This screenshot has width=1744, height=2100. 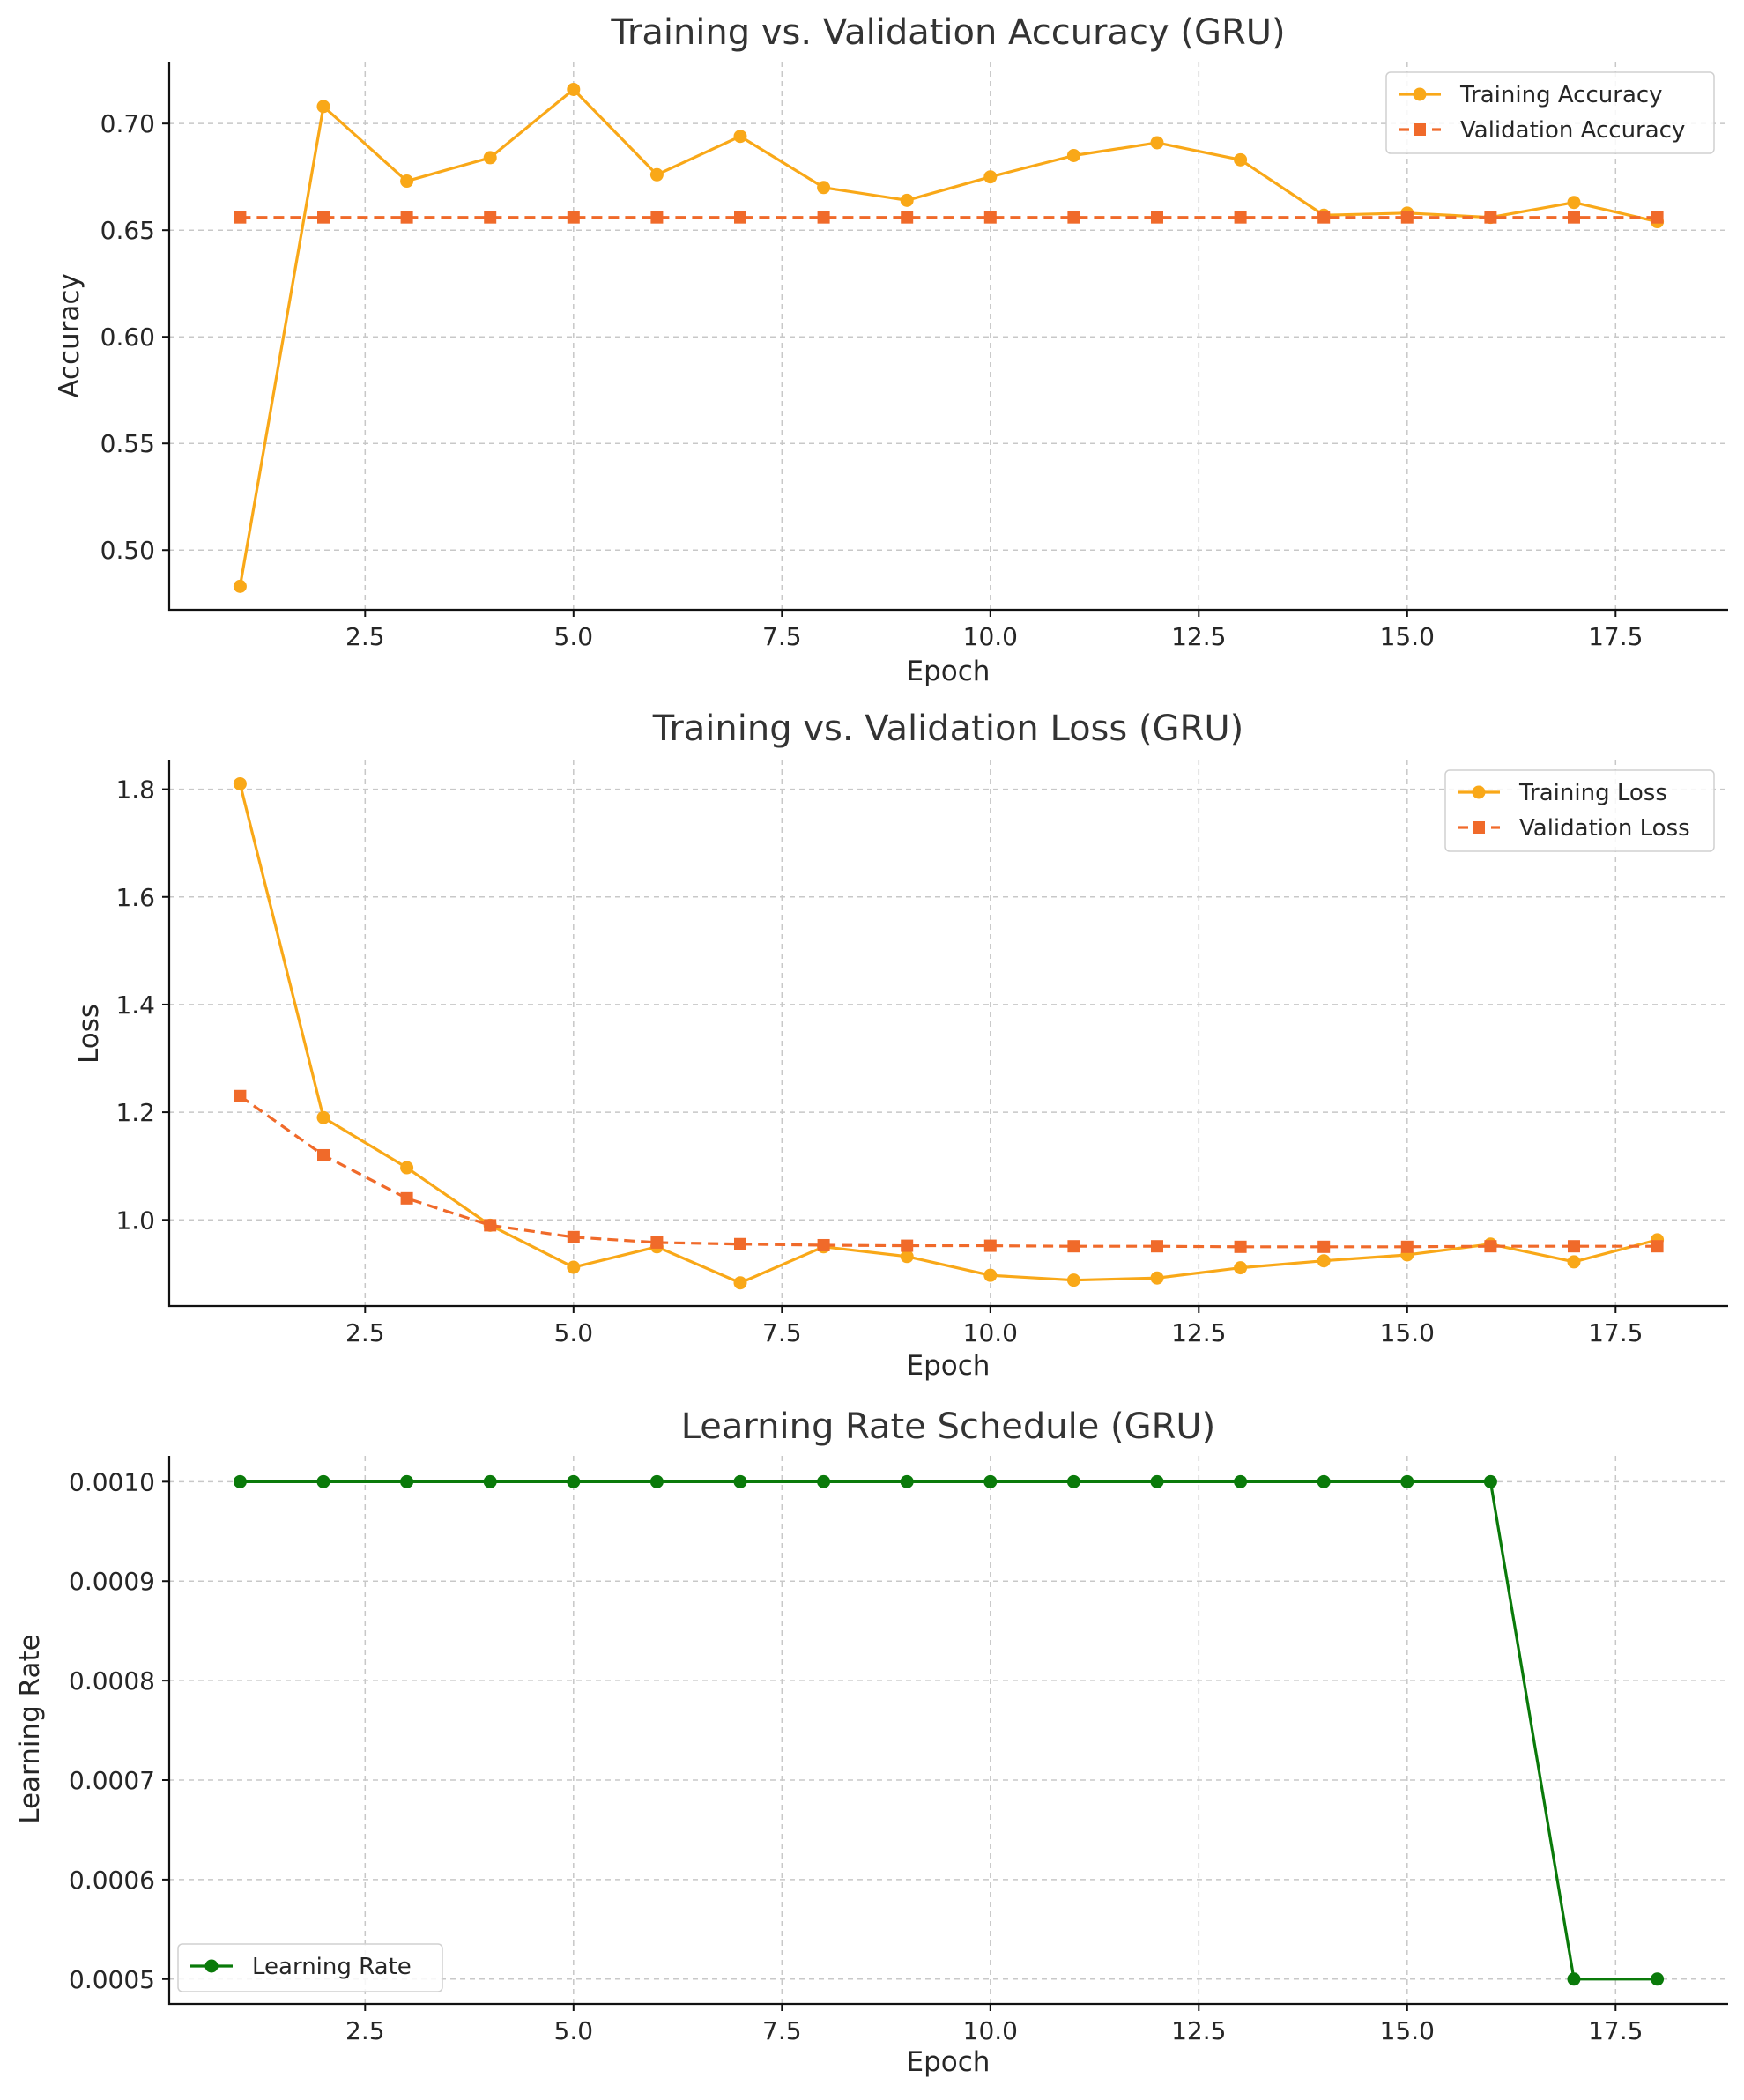 What do you see at coordinates (1615, 2031) in the screenshot?
I see `x-tick-label: 17.5` at bounding box center [1615, 2031].